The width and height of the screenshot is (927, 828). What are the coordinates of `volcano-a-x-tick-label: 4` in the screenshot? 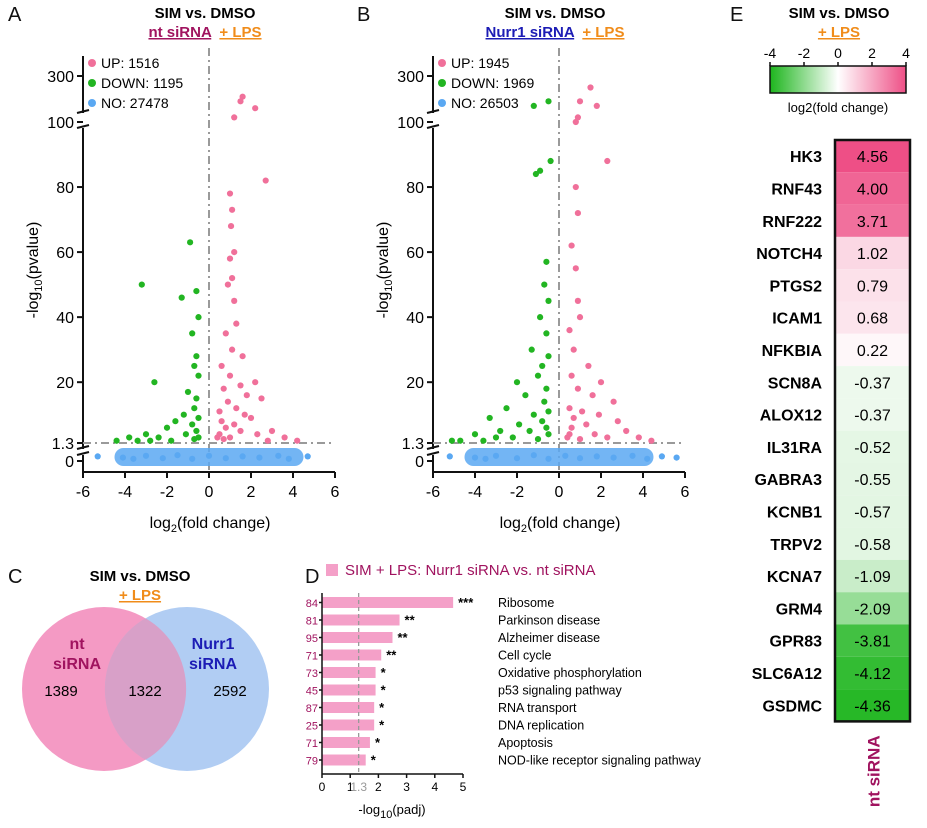 It's located at (293, 492).